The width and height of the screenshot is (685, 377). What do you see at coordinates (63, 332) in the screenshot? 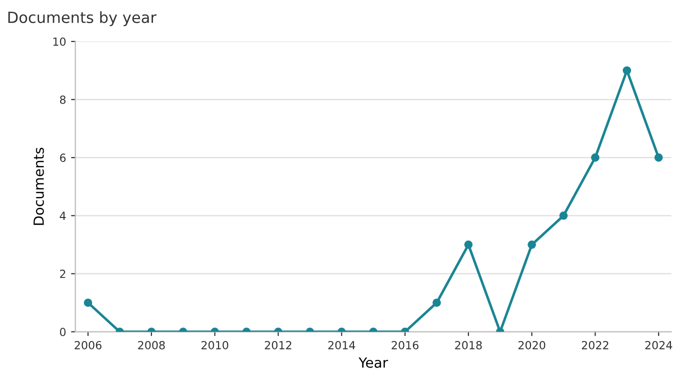
I see `y-tick-label: 0` at bounding box center [63, 332].